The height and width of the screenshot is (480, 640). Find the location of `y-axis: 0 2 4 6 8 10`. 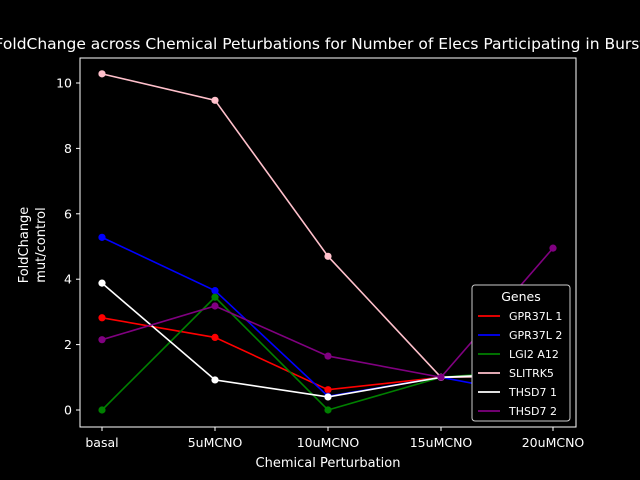

y-axis: 0 2 4 6 8 10 is located at coordinates (68, 247).